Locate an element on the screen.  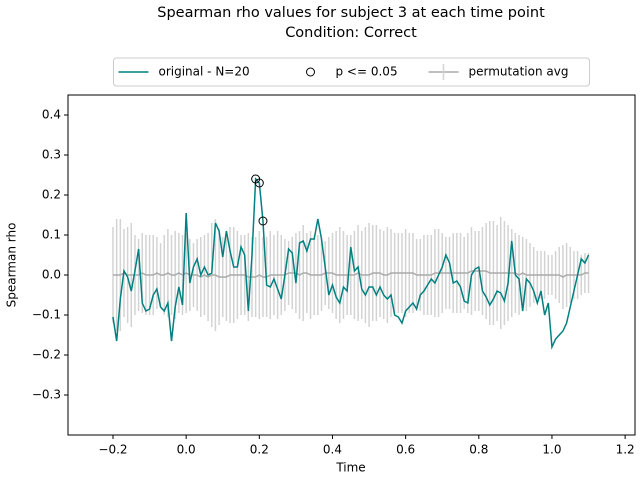
legend-box is located at coordinates (351, 72).